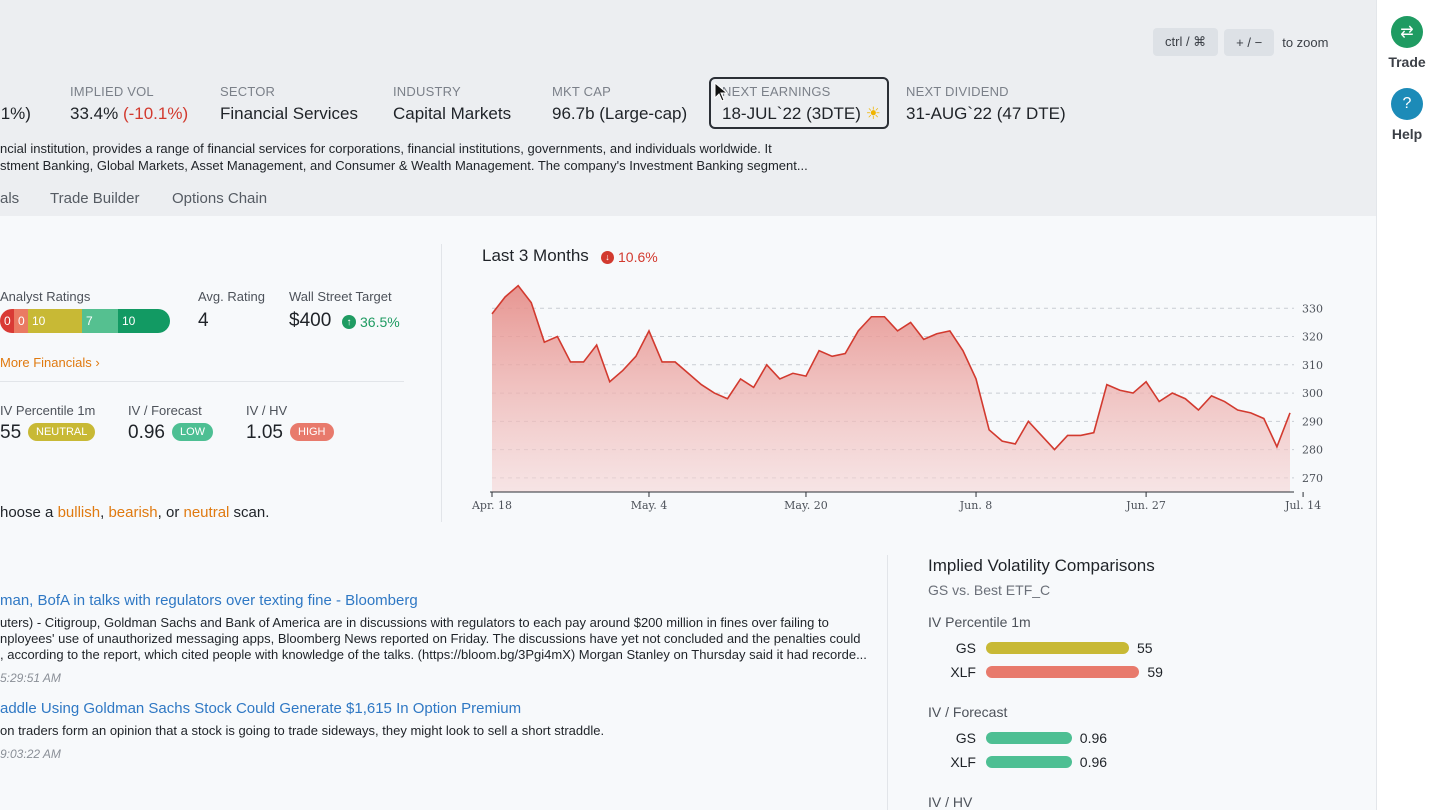  Describe the element at coordinates (1312, 450) in the screenshot. I see `y-tick-label: 280` at that location.